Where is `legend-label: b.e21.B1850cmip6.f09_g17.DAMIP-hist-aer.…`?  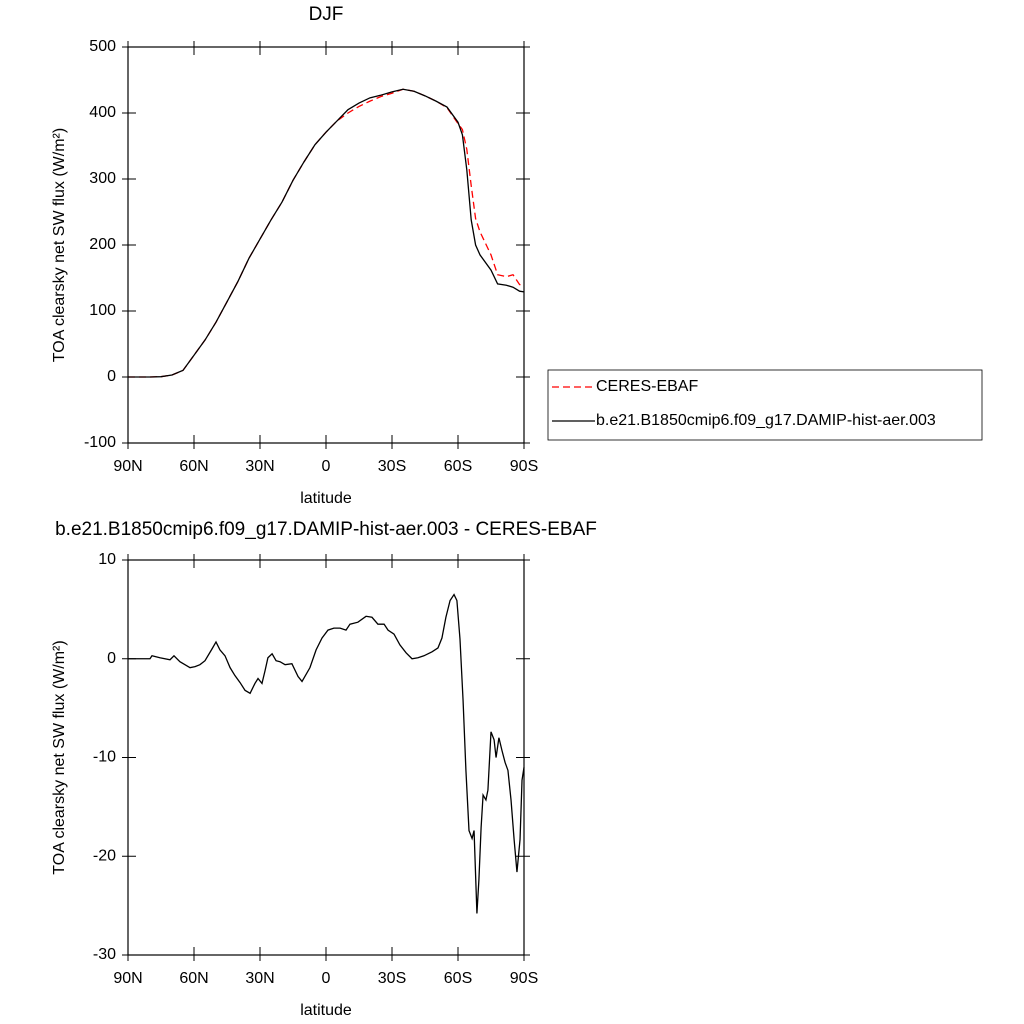
legend-label: b.e21.B1850cmip6.f09_g17.DAMIP-hist-aer.… is located at coordinates (766, 420).